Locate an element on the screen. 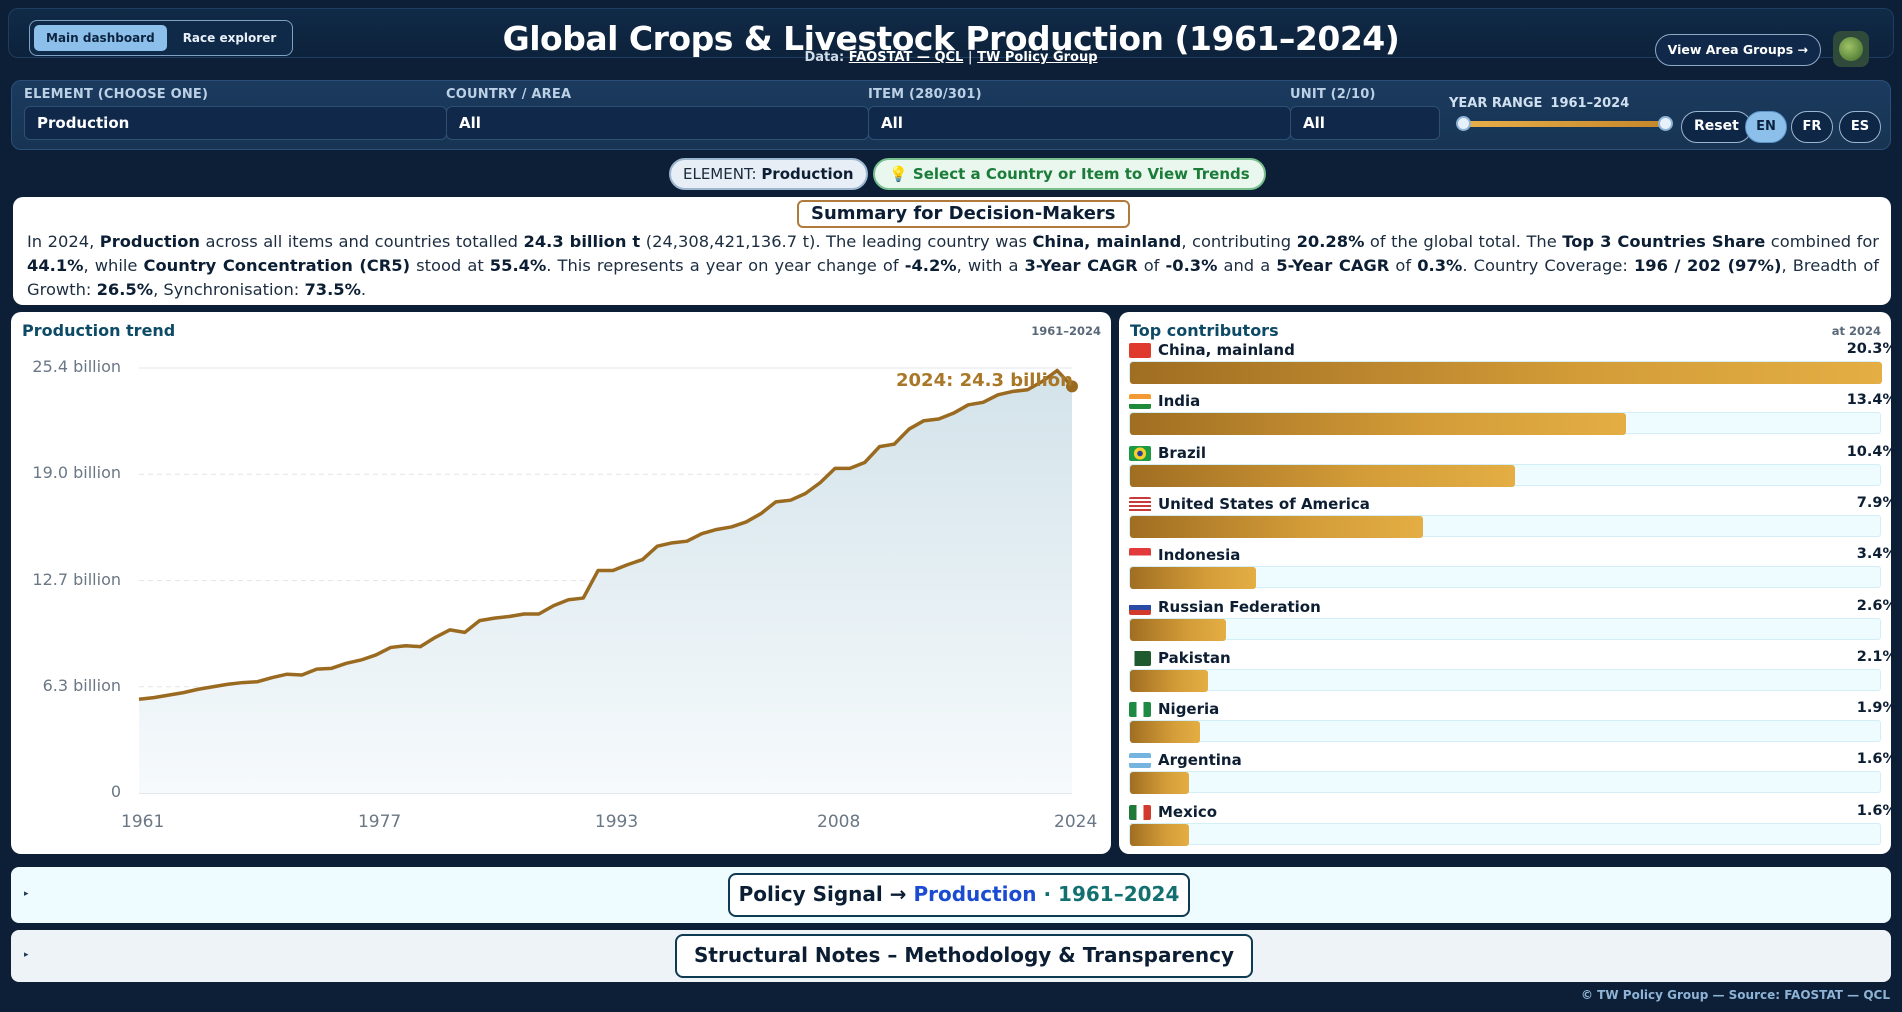  globe-icon is located at coordinates (1851, 49).